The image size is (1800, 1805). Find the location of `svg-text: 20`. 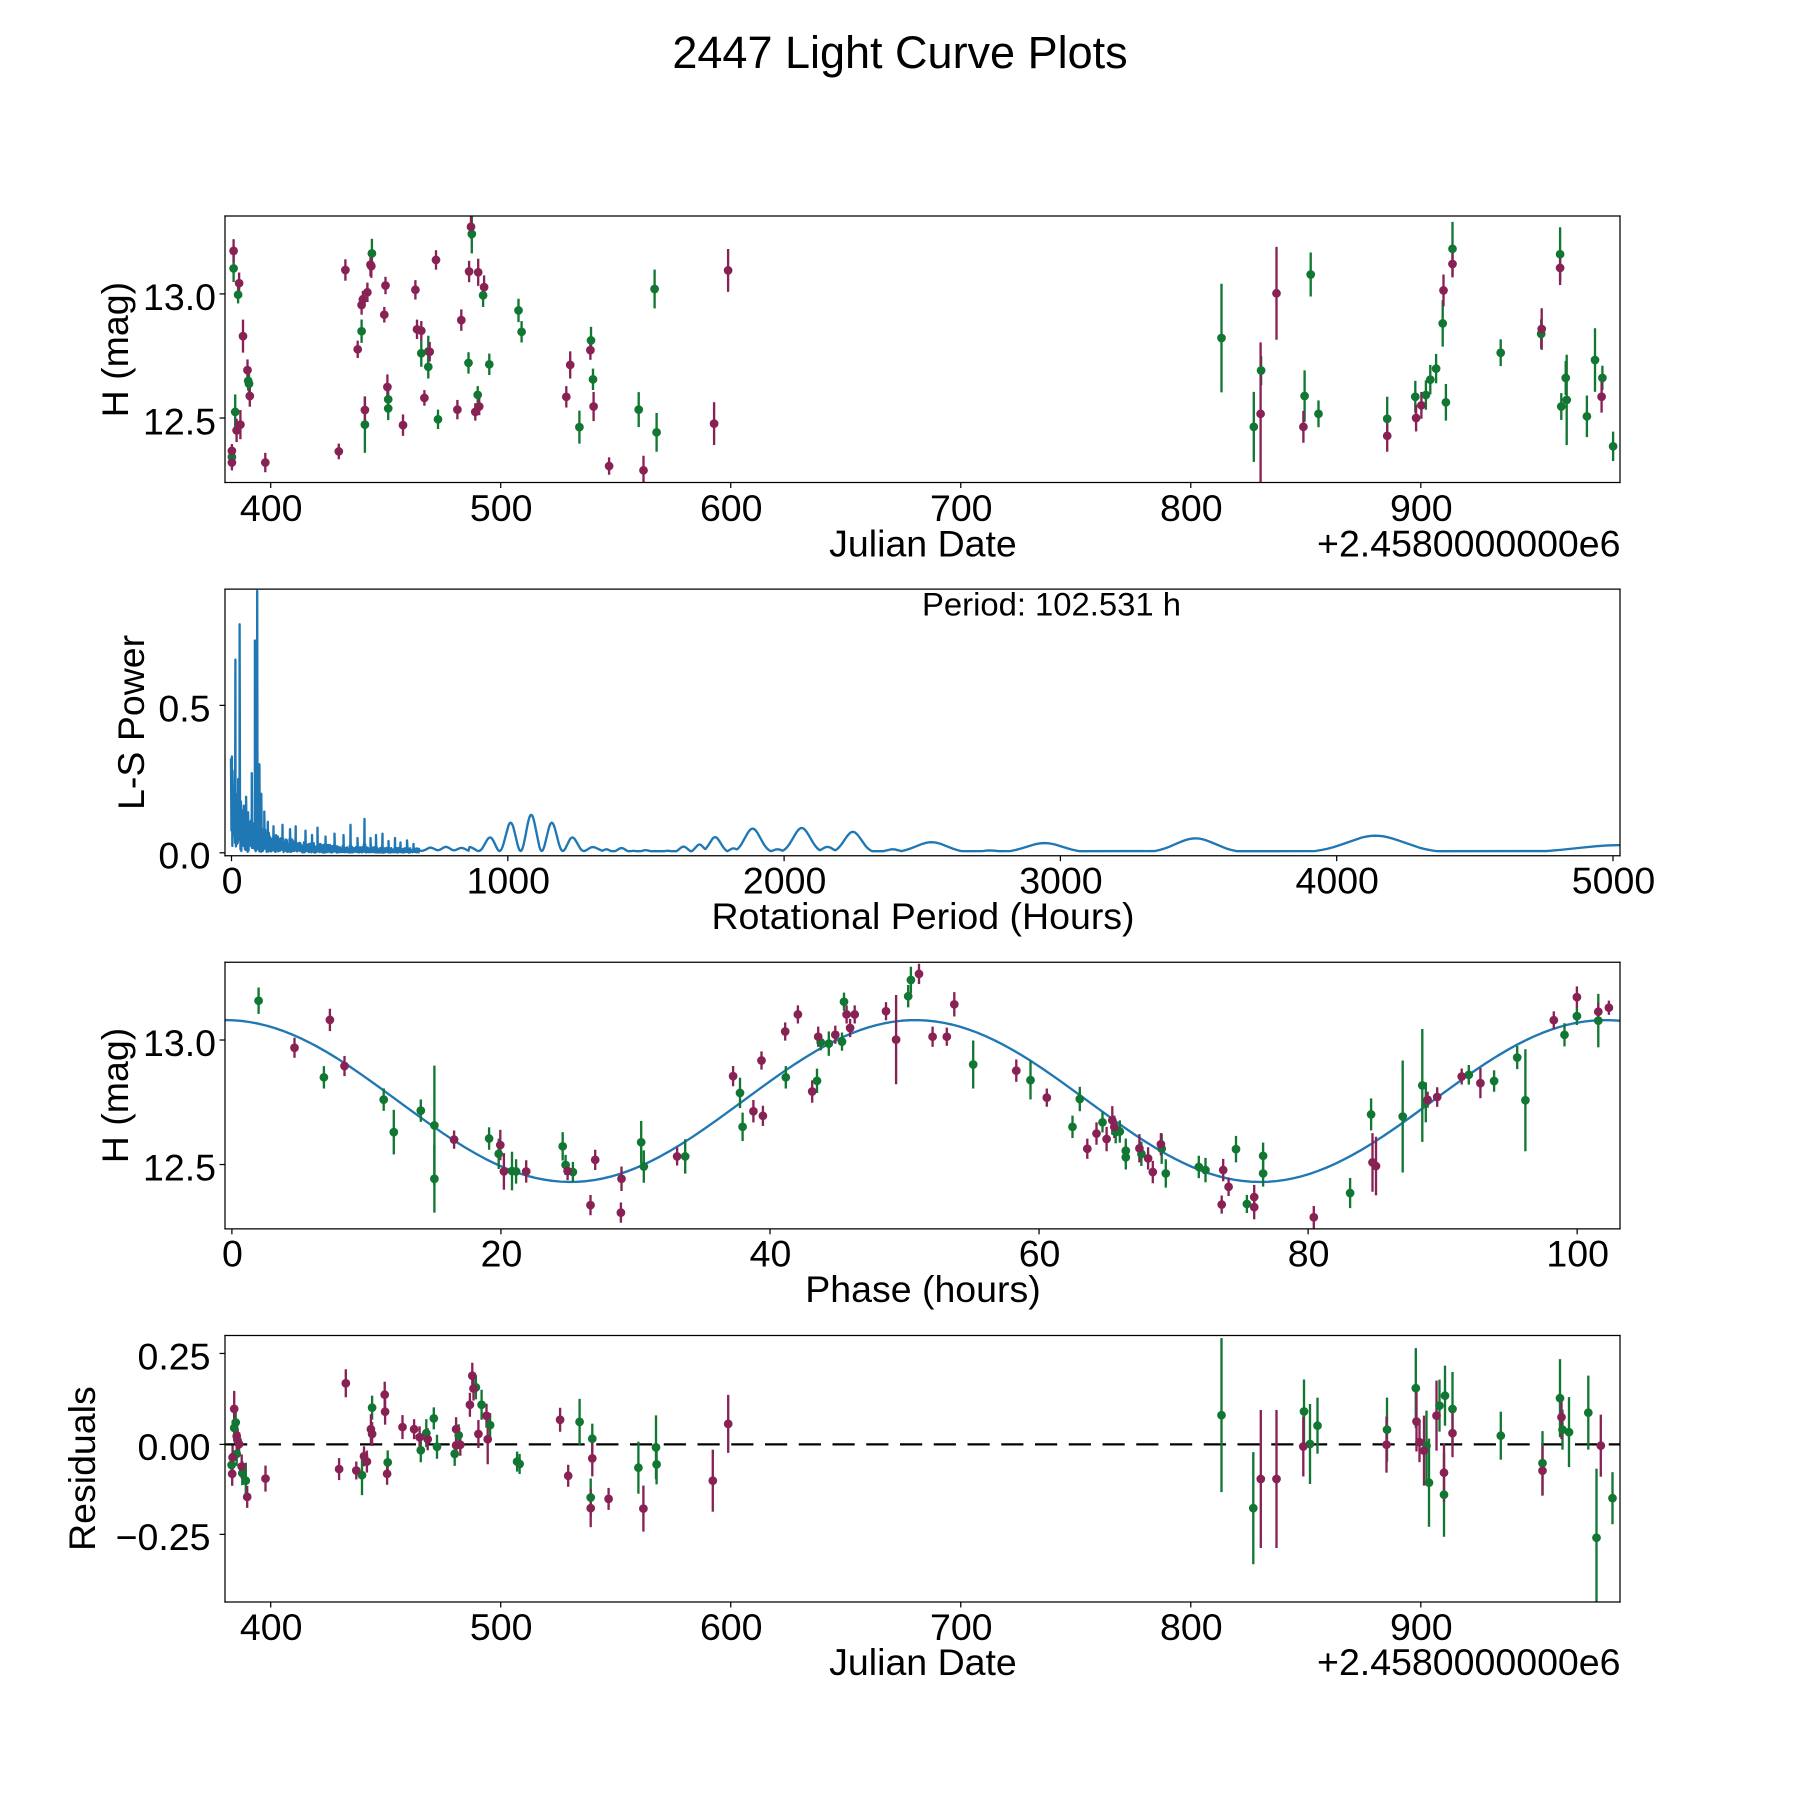

svg-text: 20 is located at coordinates (502, 1254).